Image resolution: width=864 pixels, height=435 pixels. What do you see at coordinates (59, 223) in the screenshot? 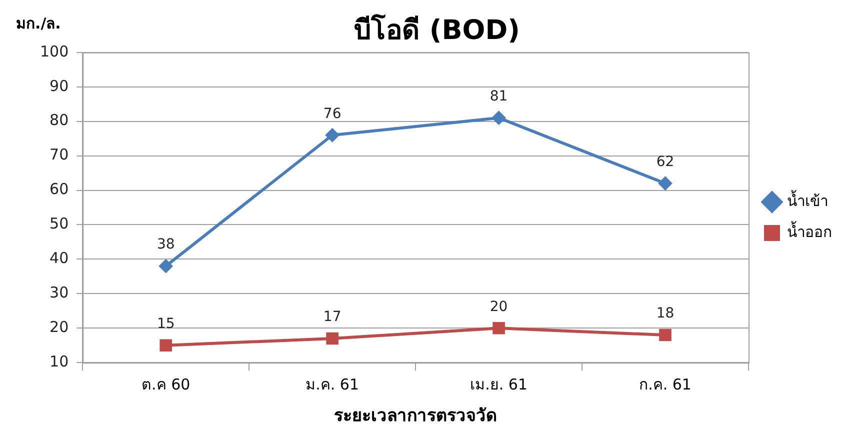
I see `y-tick-label: 50` at bounding box center [59, 223].